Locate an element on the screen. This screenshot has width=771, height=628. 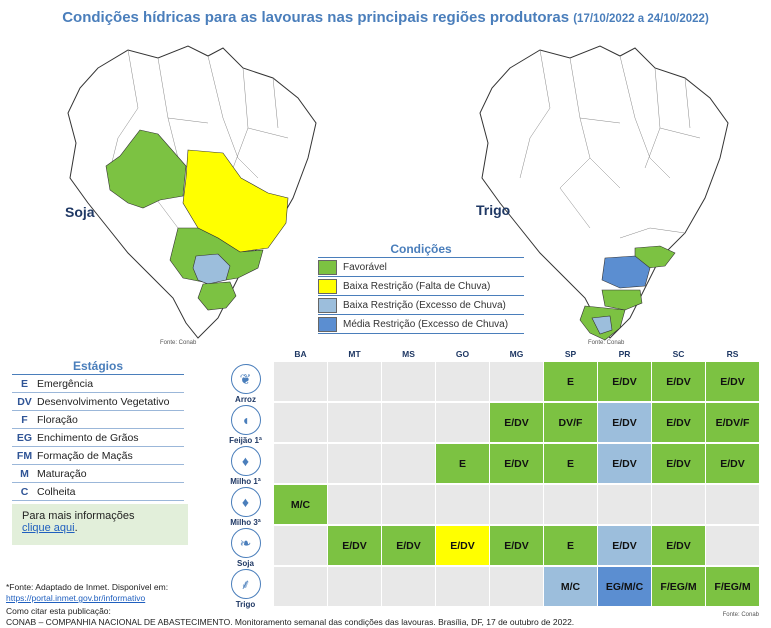
medium-wet-swatch is located at coordinates (327, 324).